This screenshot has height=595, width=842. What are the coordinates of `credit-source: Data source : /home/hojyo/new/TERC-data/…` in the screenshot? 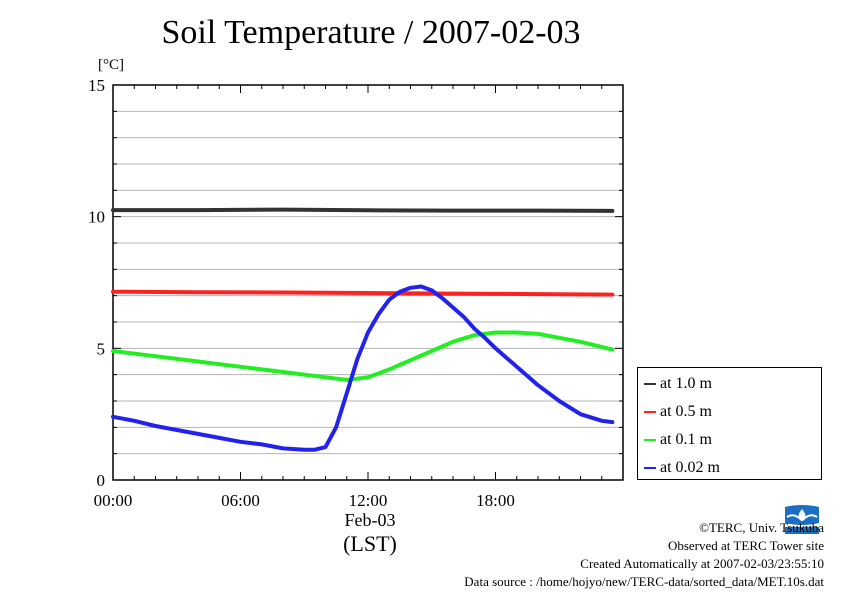 It's located at (644, 581).